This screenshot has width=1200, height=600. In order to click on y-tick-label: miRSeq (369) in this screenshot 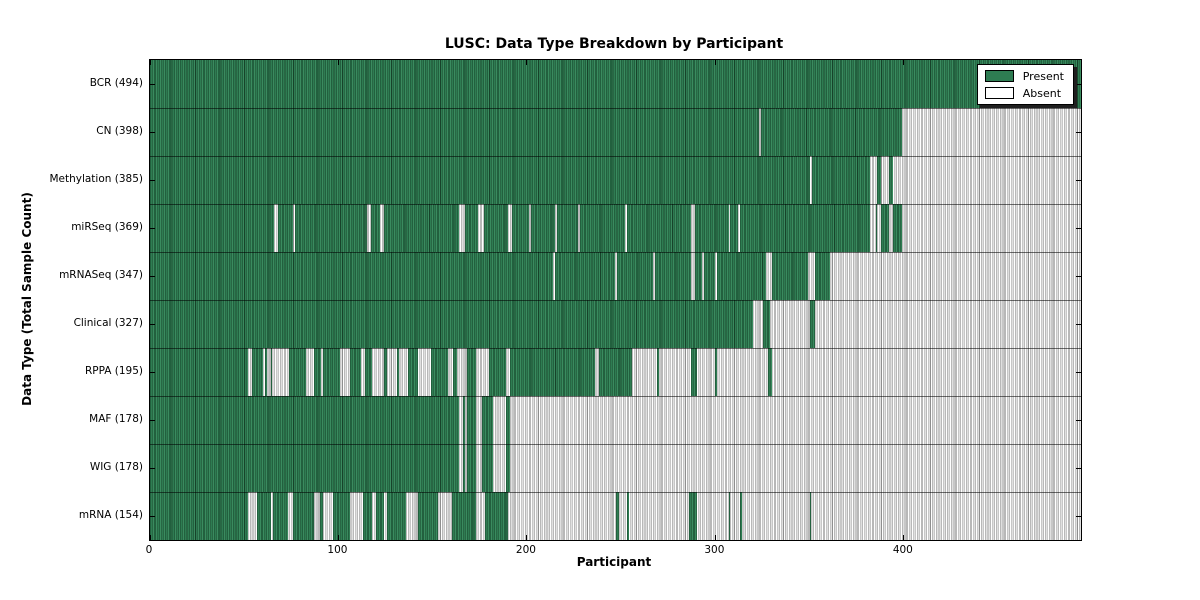, I will do `click(107, 227)`.